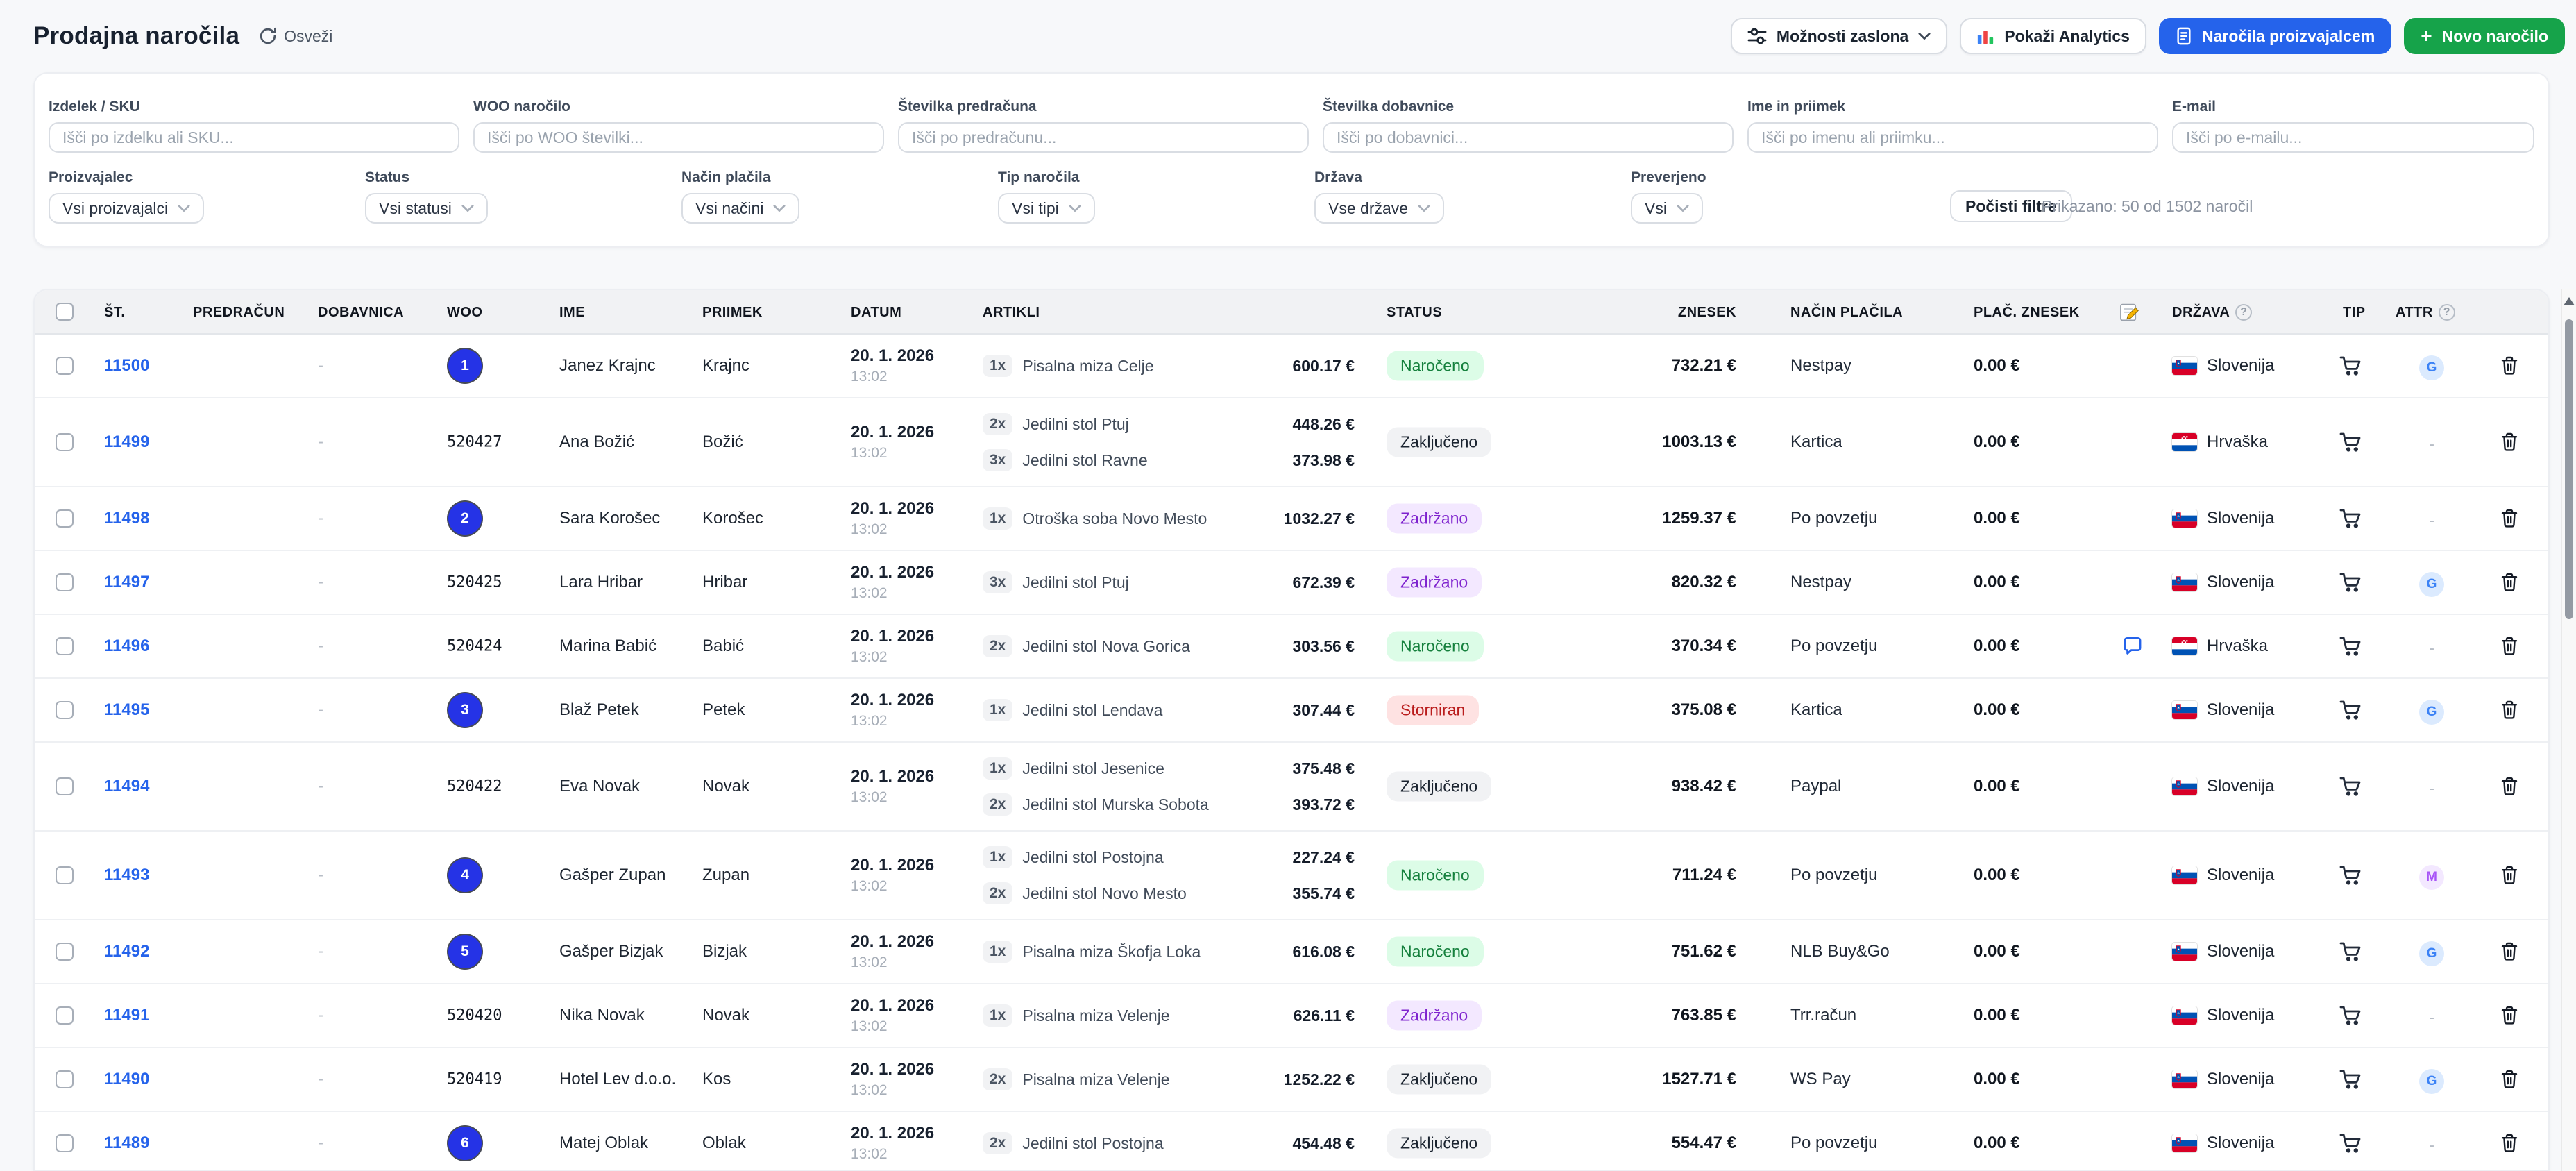 This screenshot has height=1171, width=2576. What do you see at coordinates (723, 709) in the screenshot?
I see `customer-last-name: Petek` at bounding box center [723, 709].